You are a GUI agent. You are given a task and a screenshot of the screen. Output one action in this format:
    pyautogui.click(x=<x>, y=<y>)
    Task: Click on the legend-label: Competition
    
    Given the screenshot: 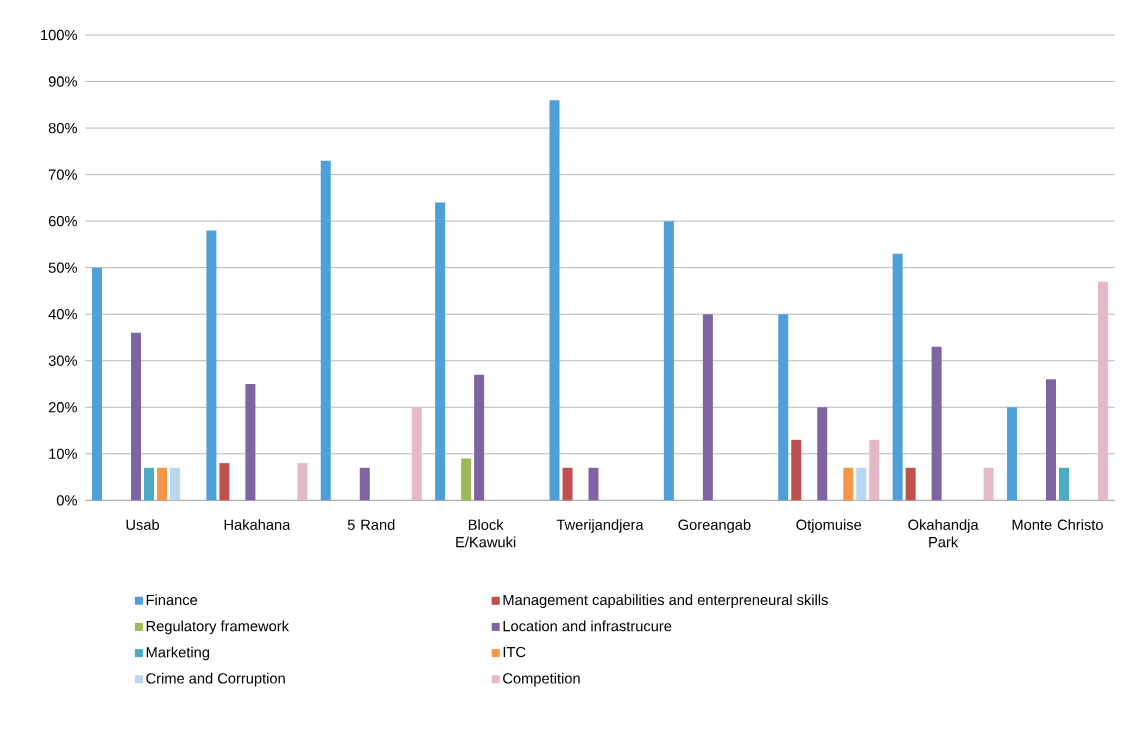 What is the action you would take?
    pyautogui.click(x=541, y=679)
    